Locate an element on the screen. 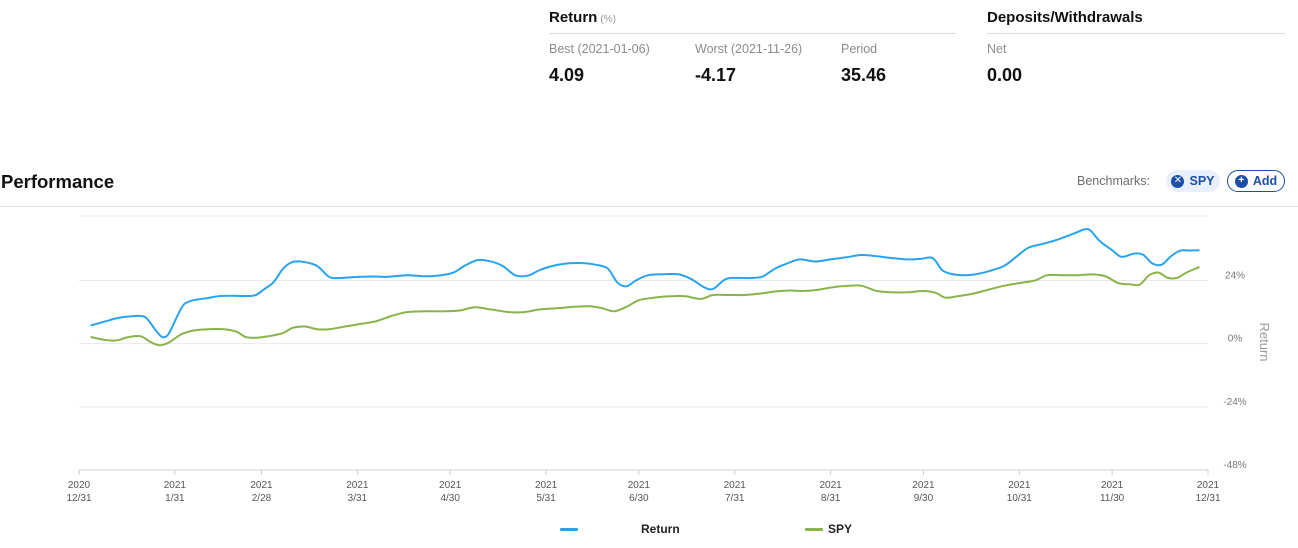 Image resolution: width=1298 pixels, height=548 pixels. stat-value: 35.46 is located at coordinates (864, 75).